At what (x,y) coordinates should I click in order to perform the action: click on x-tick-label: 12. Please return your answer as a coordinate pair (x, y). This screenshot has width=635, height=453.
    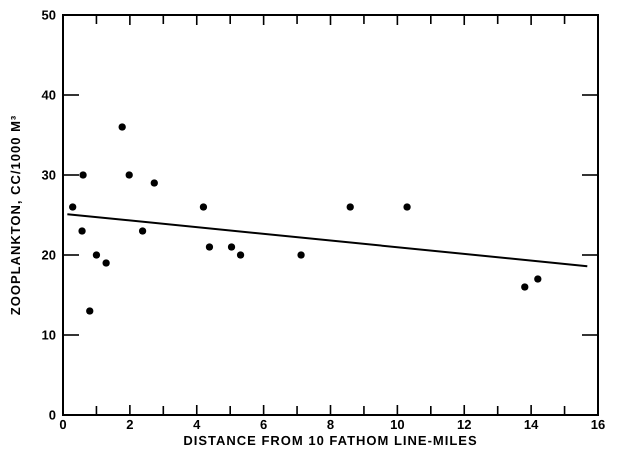
    Looking at the image, I should click on (464, 424).